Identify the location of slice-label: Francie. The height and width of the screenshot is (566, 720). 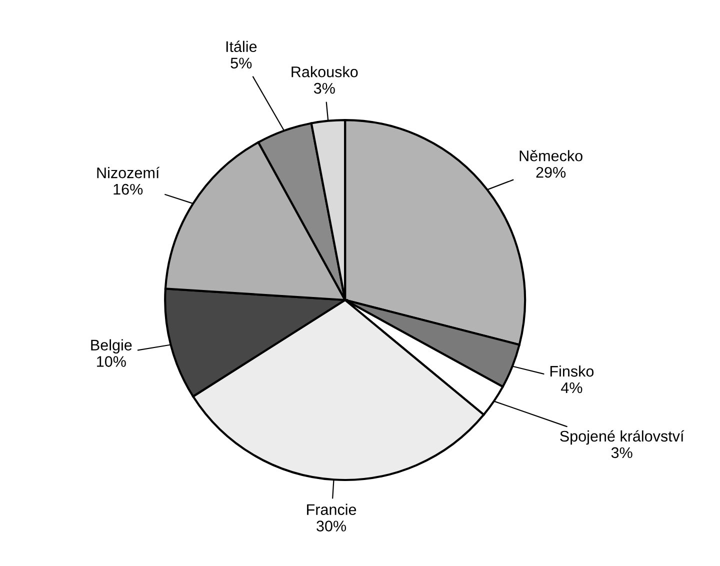
(331, 510).